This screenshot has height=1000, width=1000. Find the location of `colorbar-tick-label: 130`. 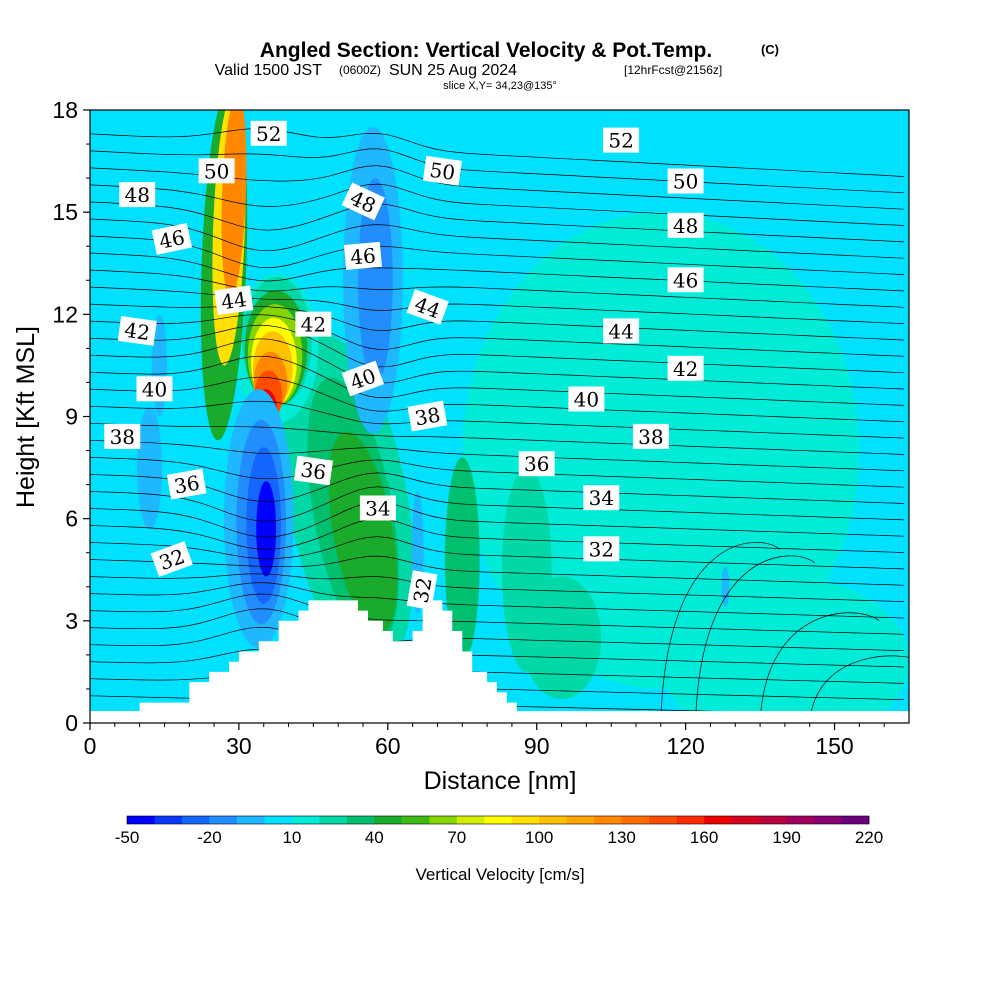

colorbar-tick-label: 130 is located at coordinates (622, 837).